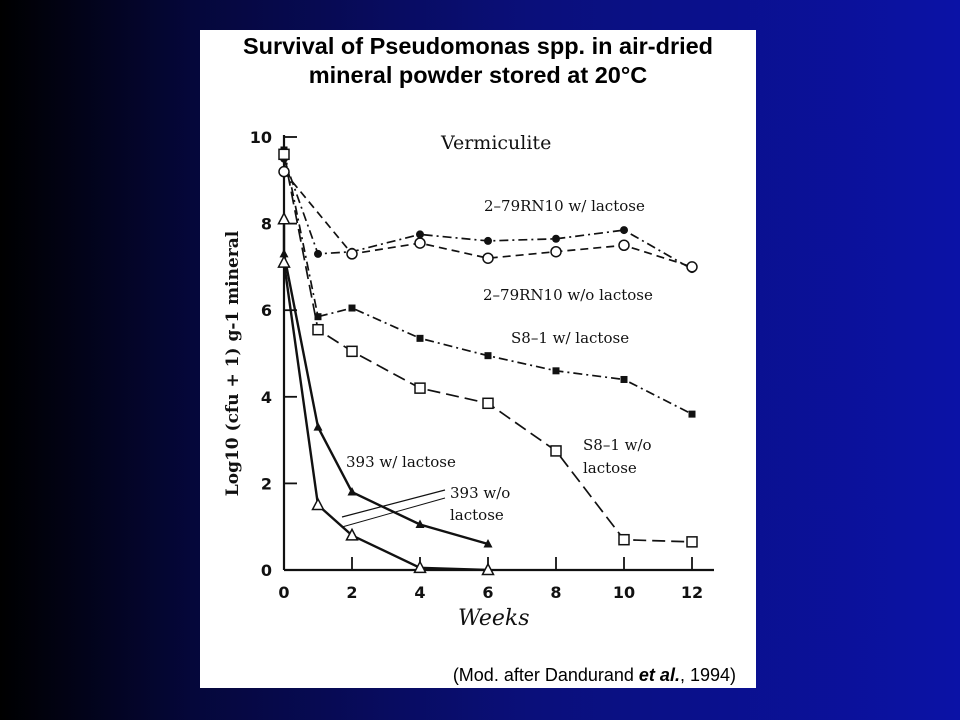 The image size is (960, 720). Describe the element at coordinates (624, 592) in the screenshot. I see `x-tick-label: 10` at that location.